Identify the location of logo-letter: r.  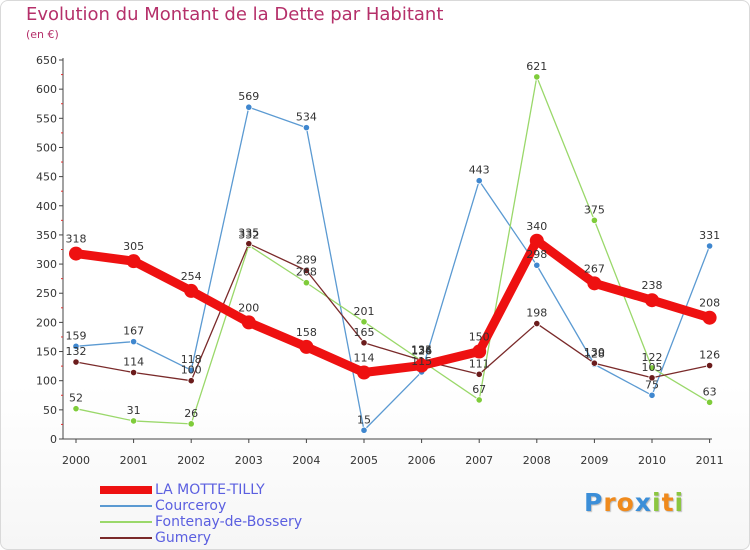
(610, 502).